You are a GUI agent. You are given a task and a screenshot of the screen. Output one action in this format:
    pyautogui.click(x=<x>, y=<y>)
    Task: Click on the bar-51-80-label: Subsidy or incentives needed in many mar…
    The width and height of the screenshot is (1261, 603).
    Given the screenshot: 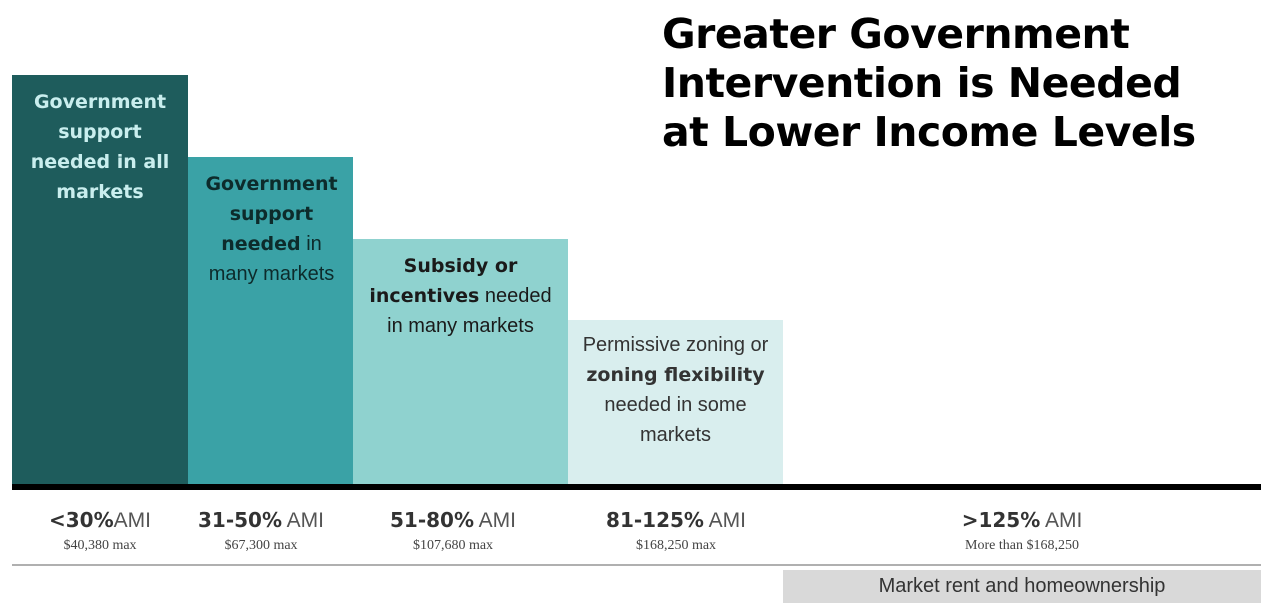 What is the action you would take?
    pyautogui.click(x=460, y=295)
    